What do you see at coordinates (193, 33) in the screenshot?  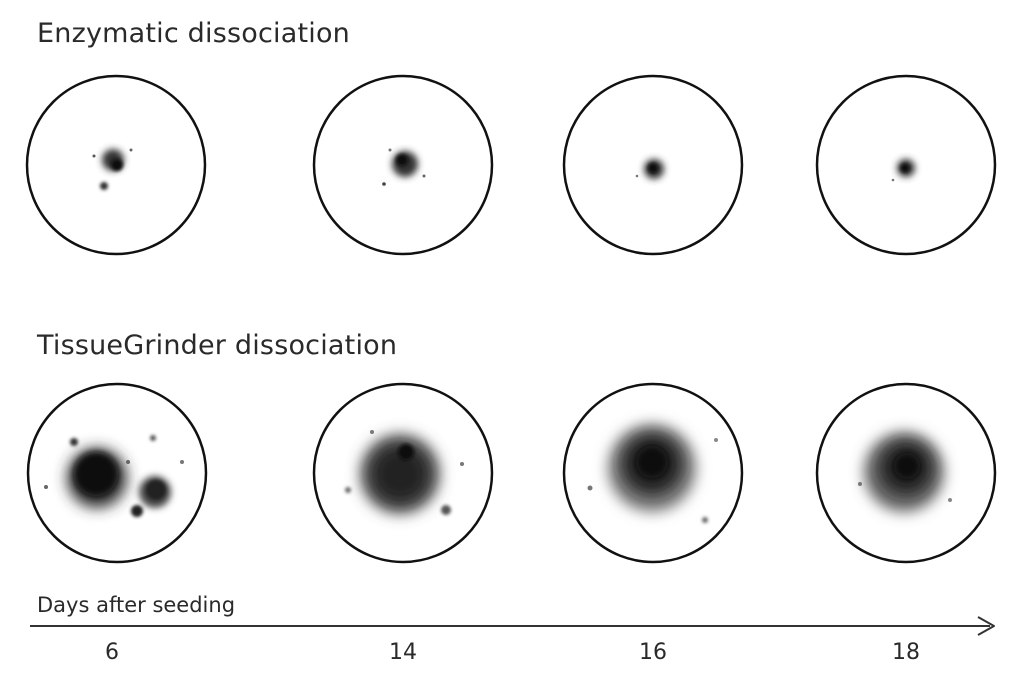 I see `row-title-enzymatic: Enzymatic dissociation` at bounding box center [193, 33].